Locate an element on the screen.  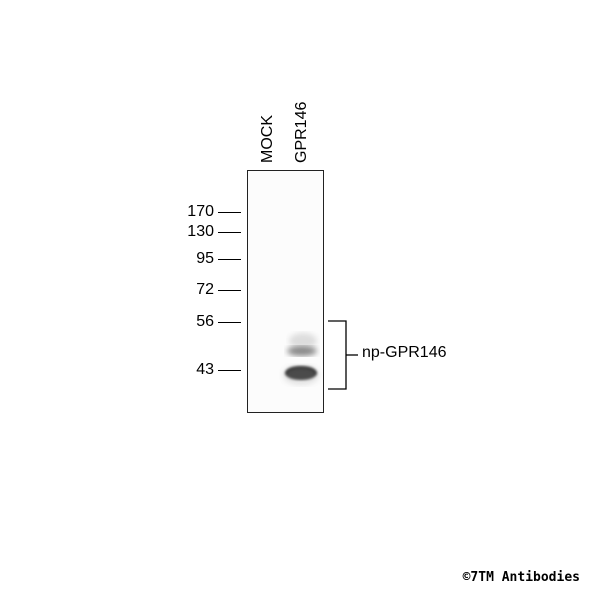
band-upper is located at coordinates (302, 351).